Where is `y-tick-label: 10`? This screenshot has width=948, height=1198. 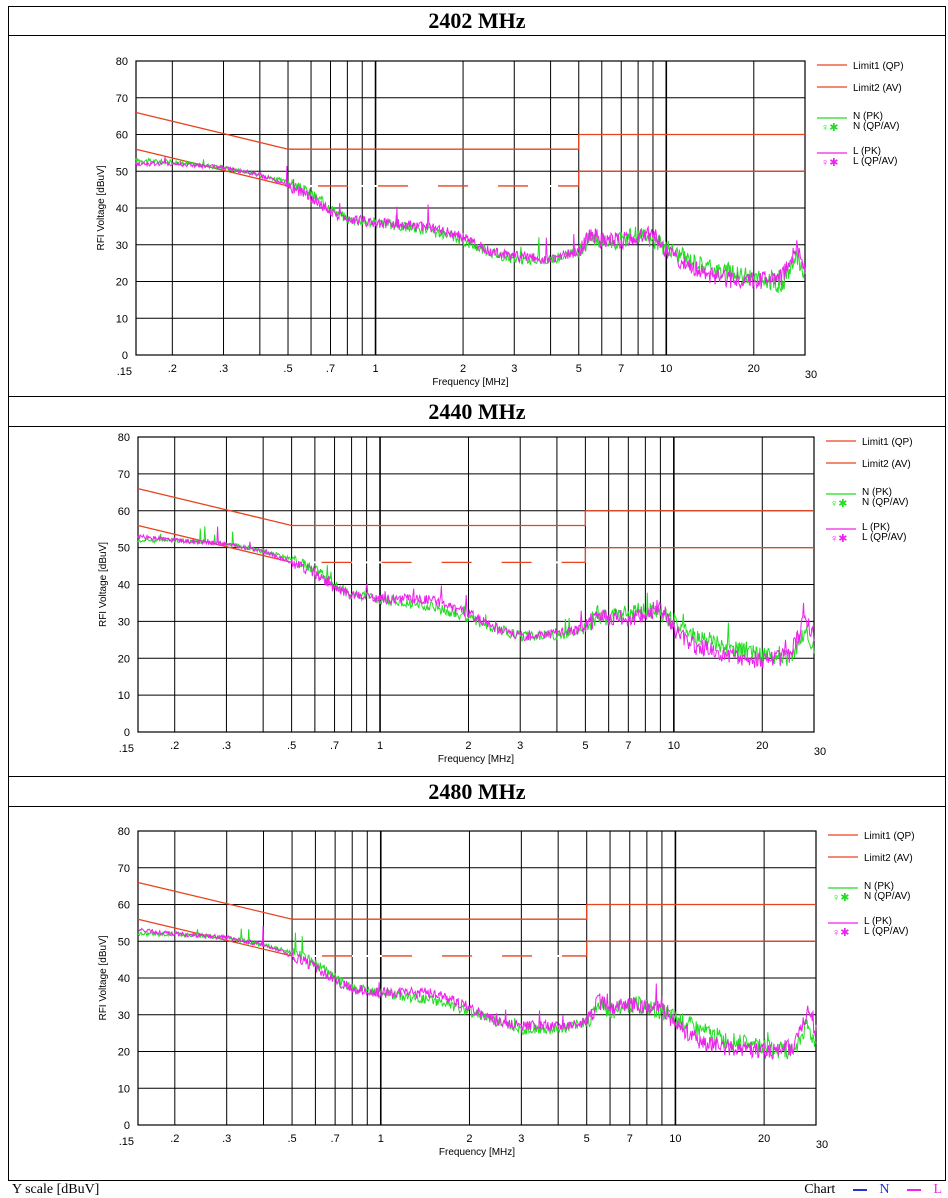 y-tick-label: 10 is located at coordinates (122, 319).